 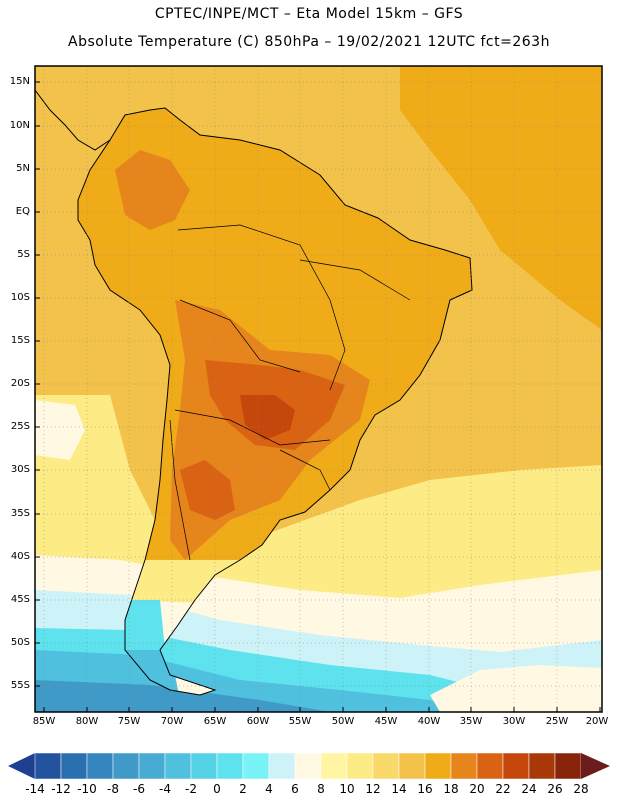 I want to click on lat-label: 20S, so click(x=20, y=383).